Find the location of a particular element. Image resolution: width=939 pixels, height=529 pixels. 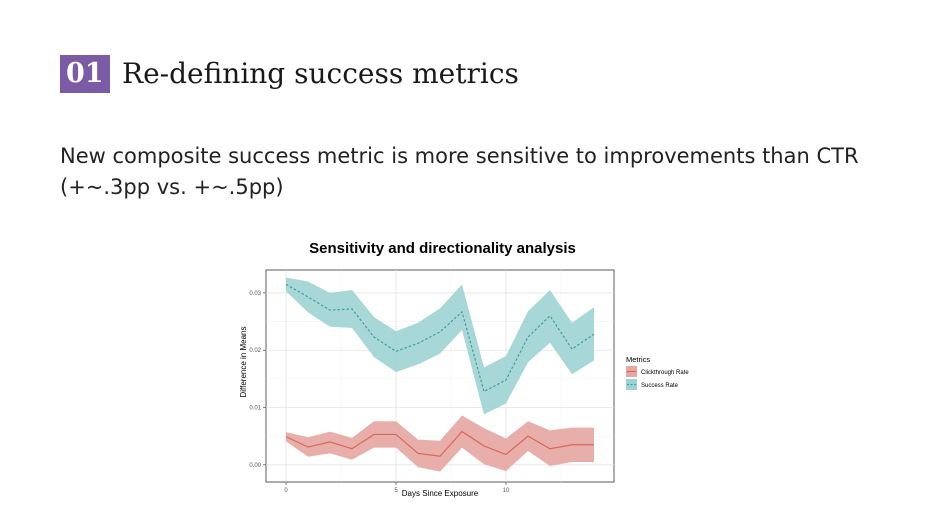

confidence-bands is located at coordinates (440, 374).